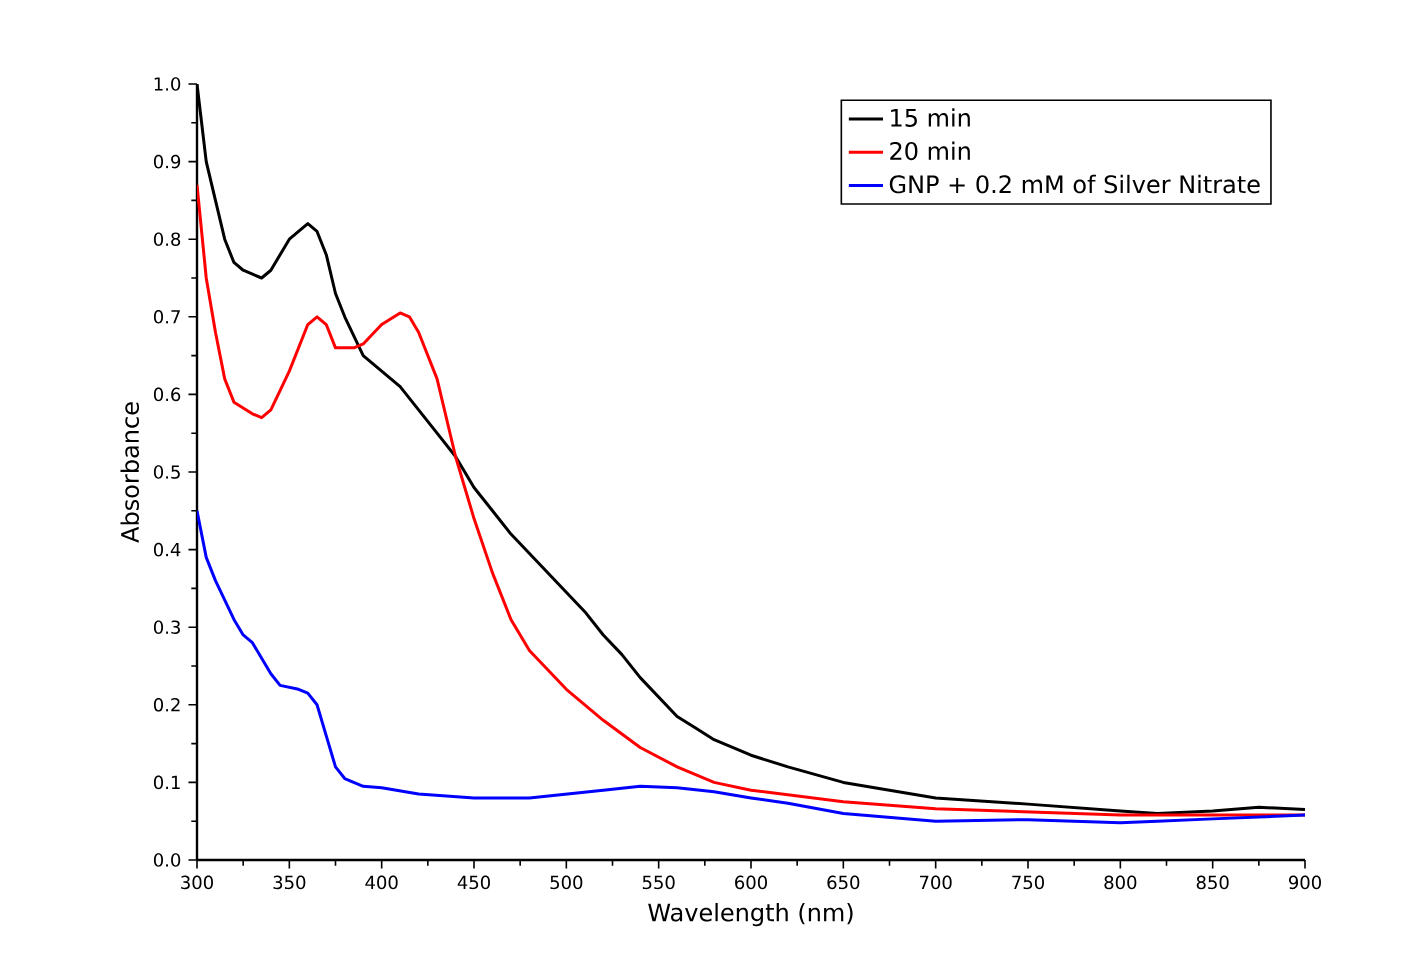  Describe the element at coordinates (197, 882) in the screenshot. I see `x-tick-label: 300` at that location.